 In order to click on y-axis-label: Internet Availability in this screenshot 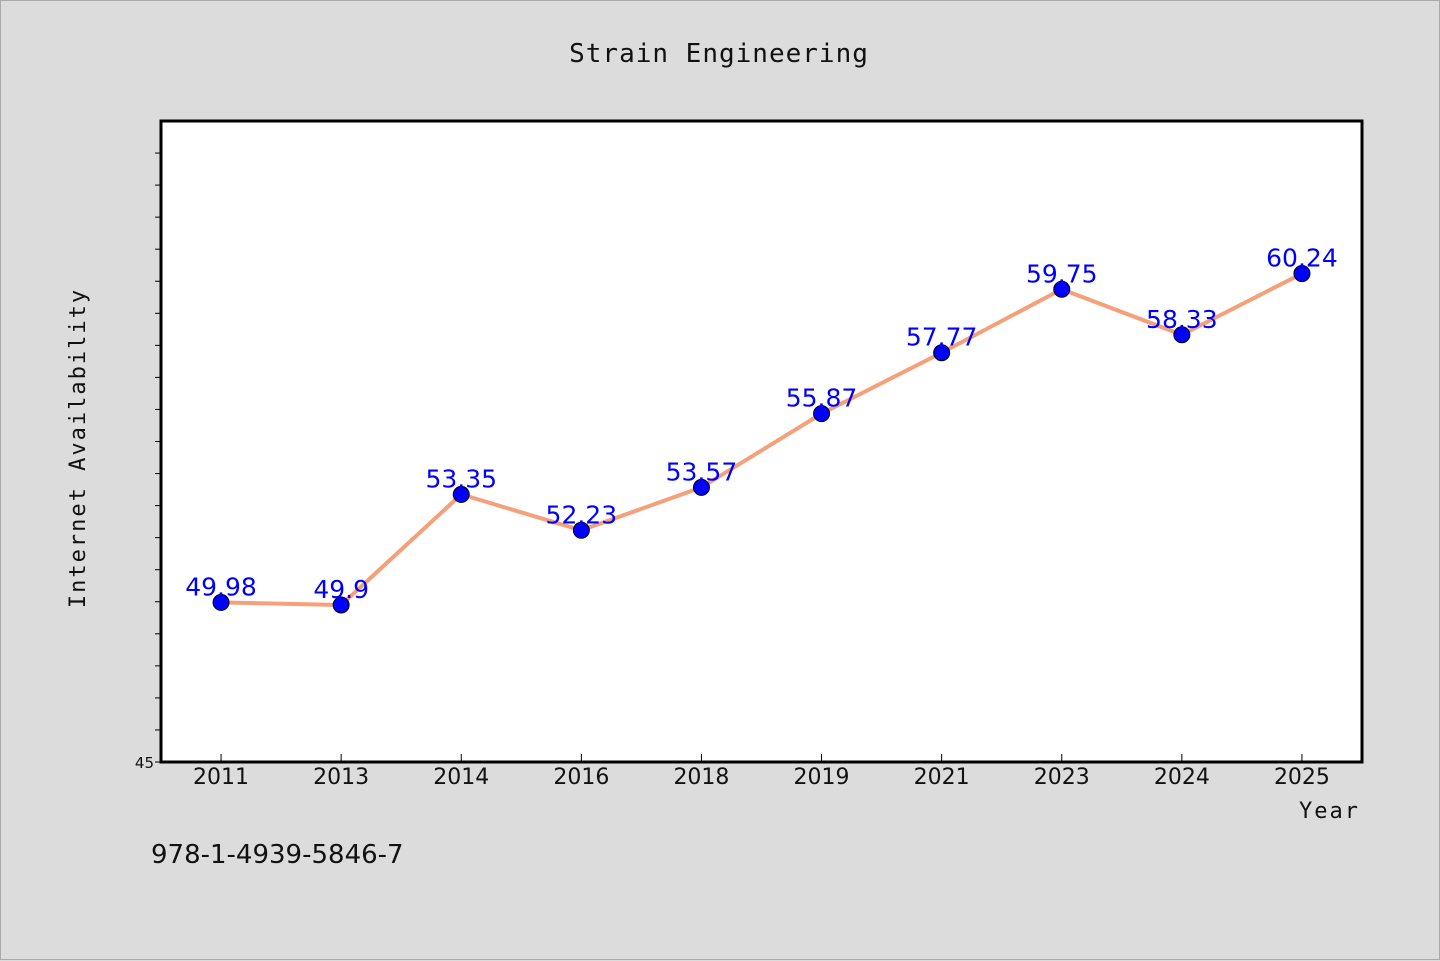, I will do `click(78, 448)`.